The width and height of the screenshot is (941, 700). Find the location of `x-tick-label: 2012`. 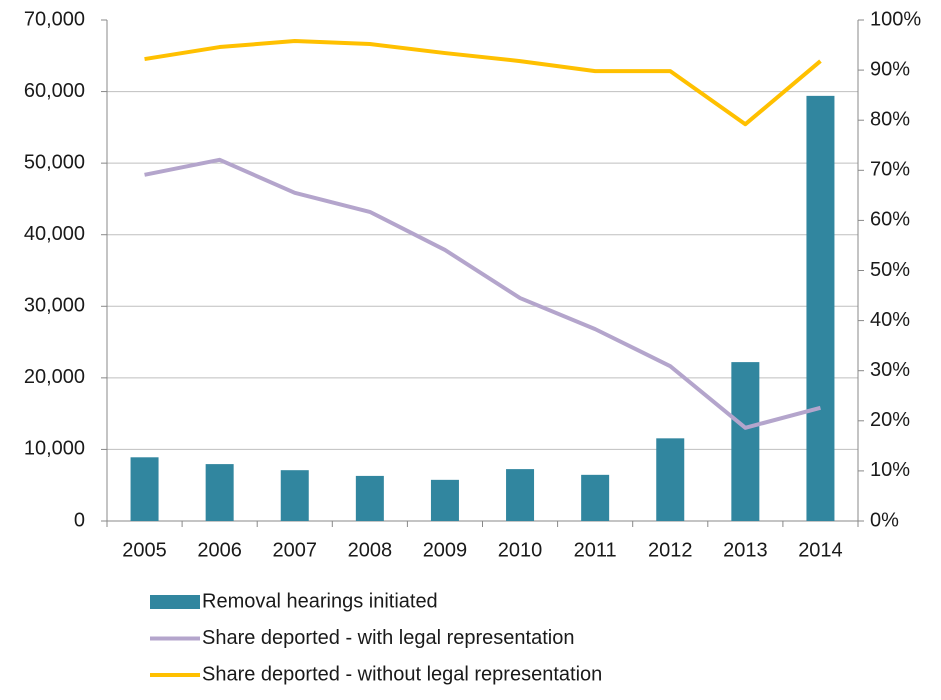

x-tick-label: 2012 is located at coordinates (670, 550).